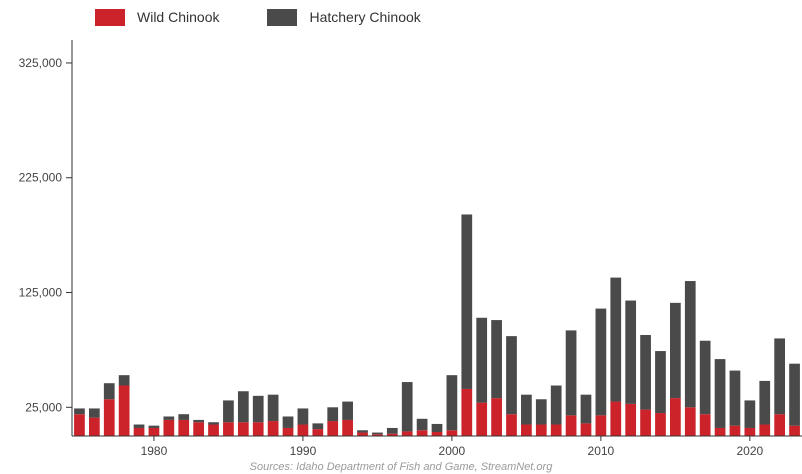 This screenshot has width=802, height=474. Describe the element at coordinates (154, 451) in the screenshot. I see `x-tick-label: 1980` at that location.